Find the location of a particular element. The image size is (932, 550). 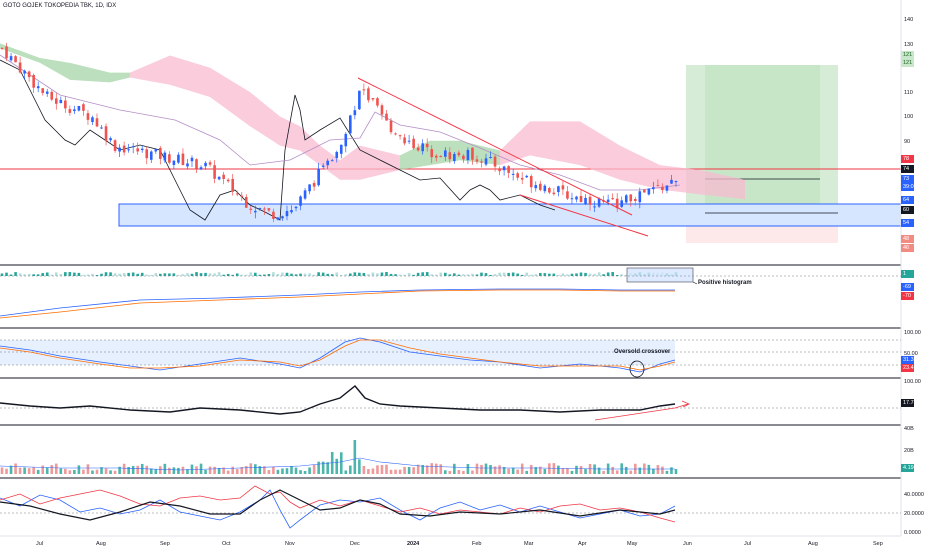

symbol-title: GOTO GOJEK TOKOPEDIA TBK, 1D, IDX is located at coordinates (60, 6).